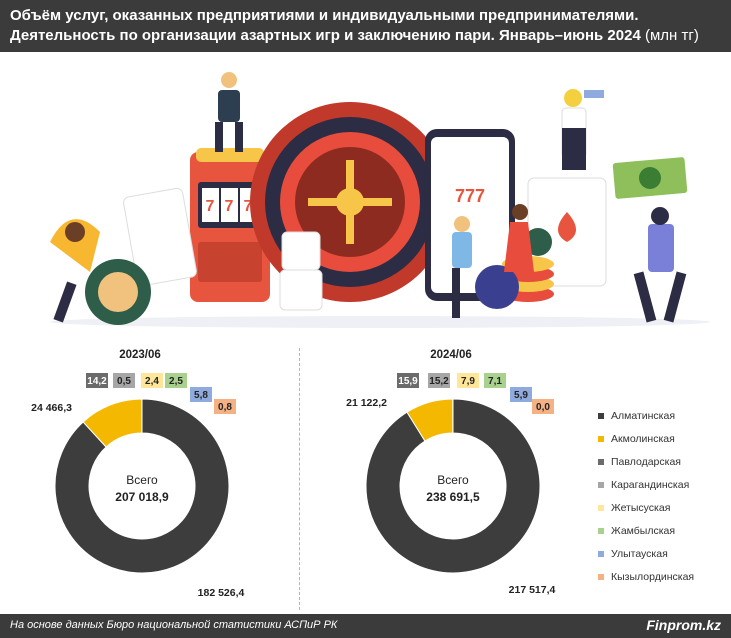 This screenshot has height=638, width=731. Describe the element at coordinates (650, 240) in the screenshot. I see `man-with-money-figure` at that location.